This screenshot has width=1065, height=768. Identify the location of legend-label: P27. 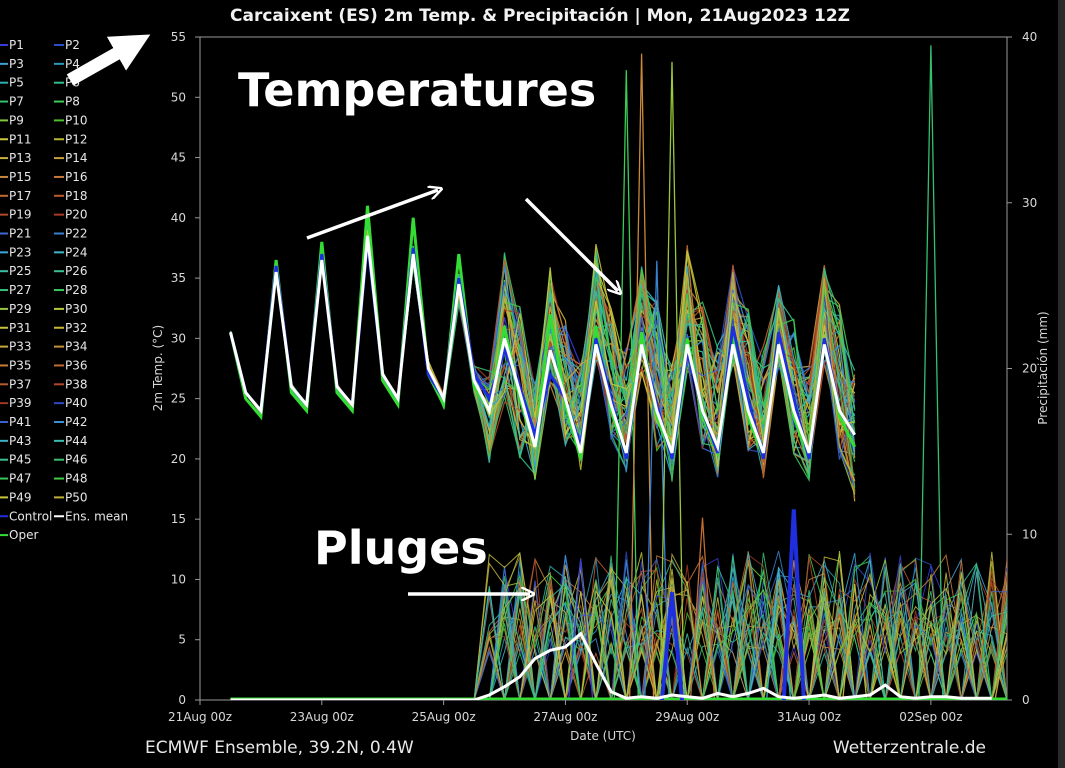
(20, 290).